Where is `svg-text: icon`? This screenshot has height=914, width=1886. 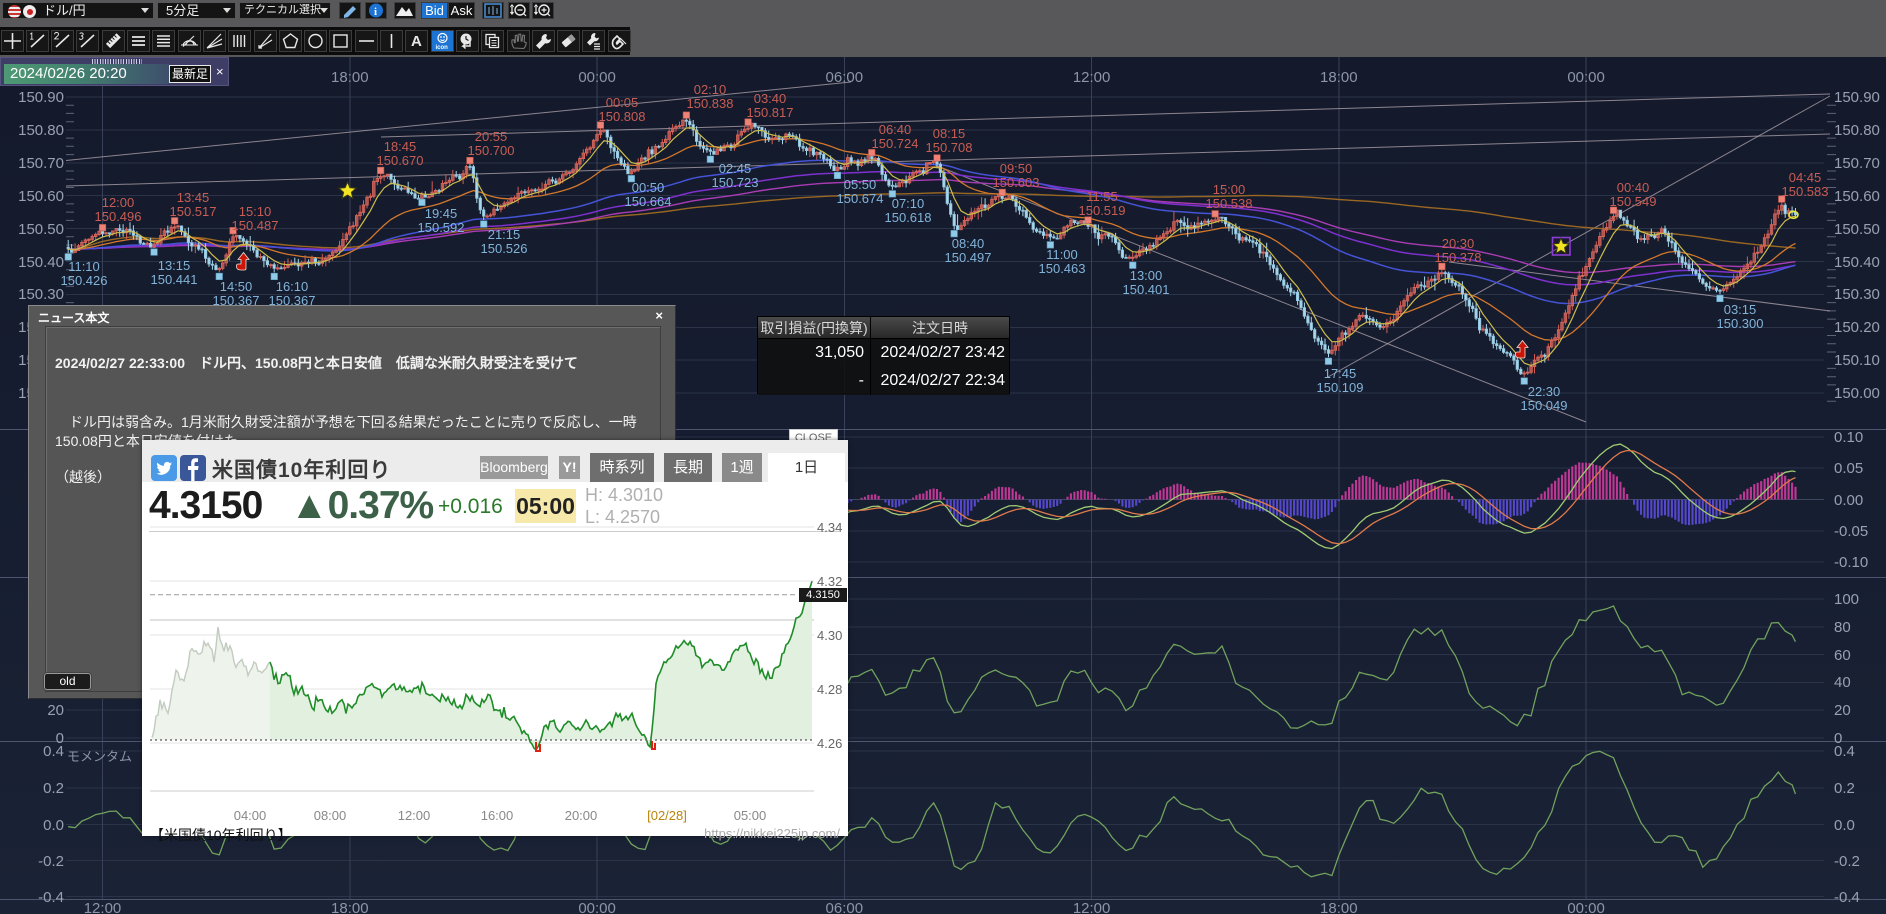
svg-text: icon is located at coordinates (441, 48).